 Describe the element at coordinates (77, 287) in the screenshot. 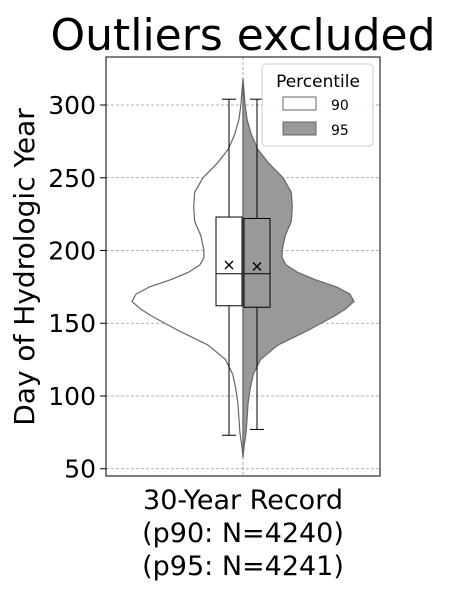

I see `y-axis-ticks: 50 100 150 200 250 300` at that location.